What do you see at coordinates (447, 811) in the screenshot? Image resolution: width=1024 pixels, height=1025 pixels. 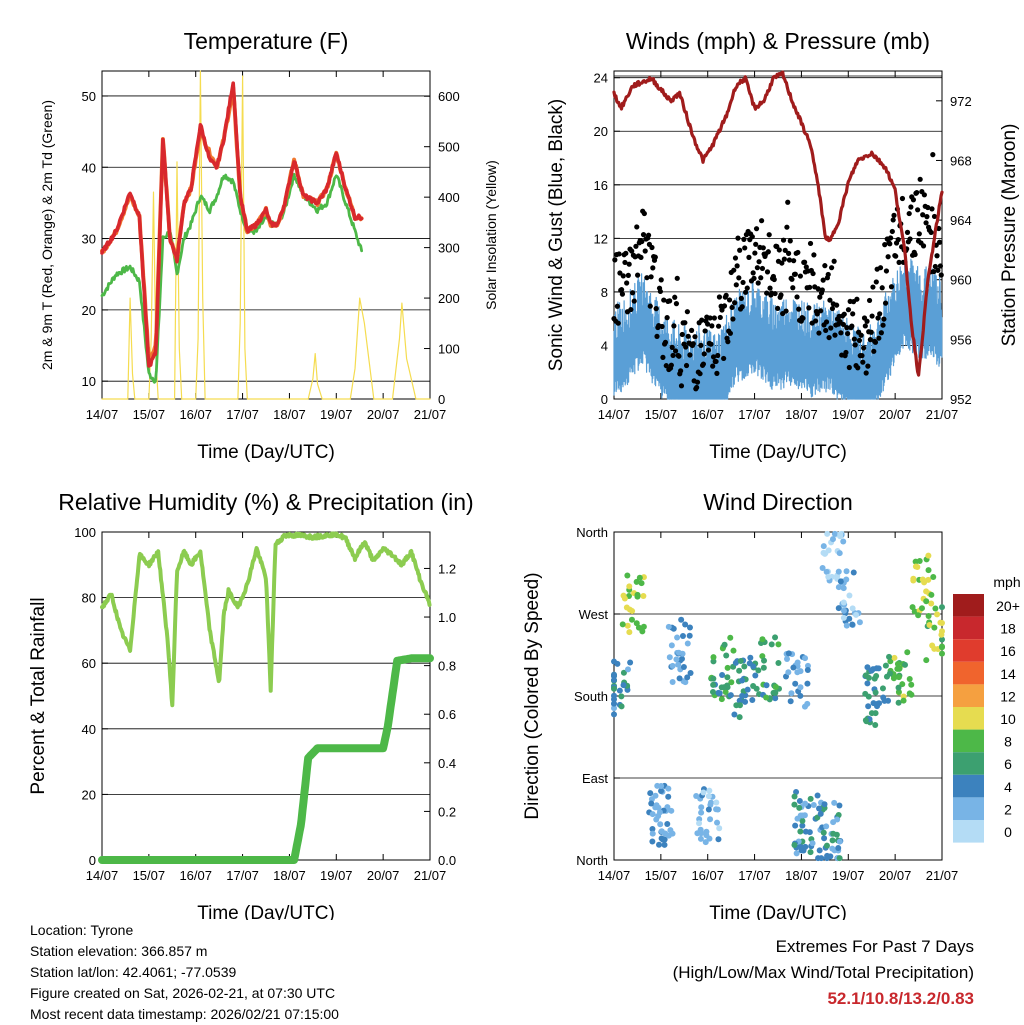 I see `y2-tick-label: 0.2` at bounding box center [447, 811].